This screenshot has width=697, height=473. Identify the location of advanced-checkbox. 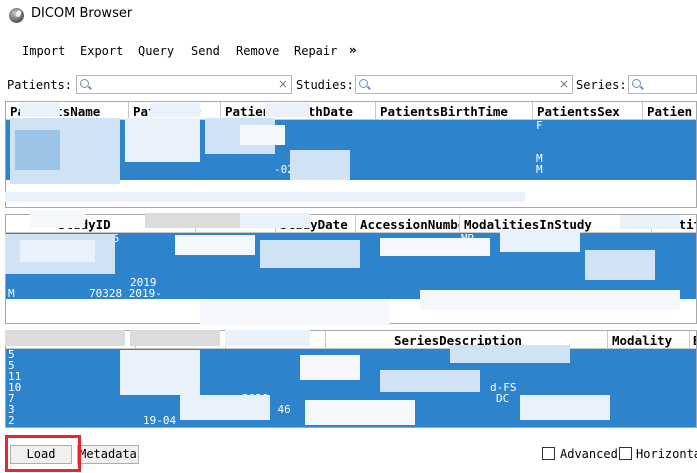
(548, 453).